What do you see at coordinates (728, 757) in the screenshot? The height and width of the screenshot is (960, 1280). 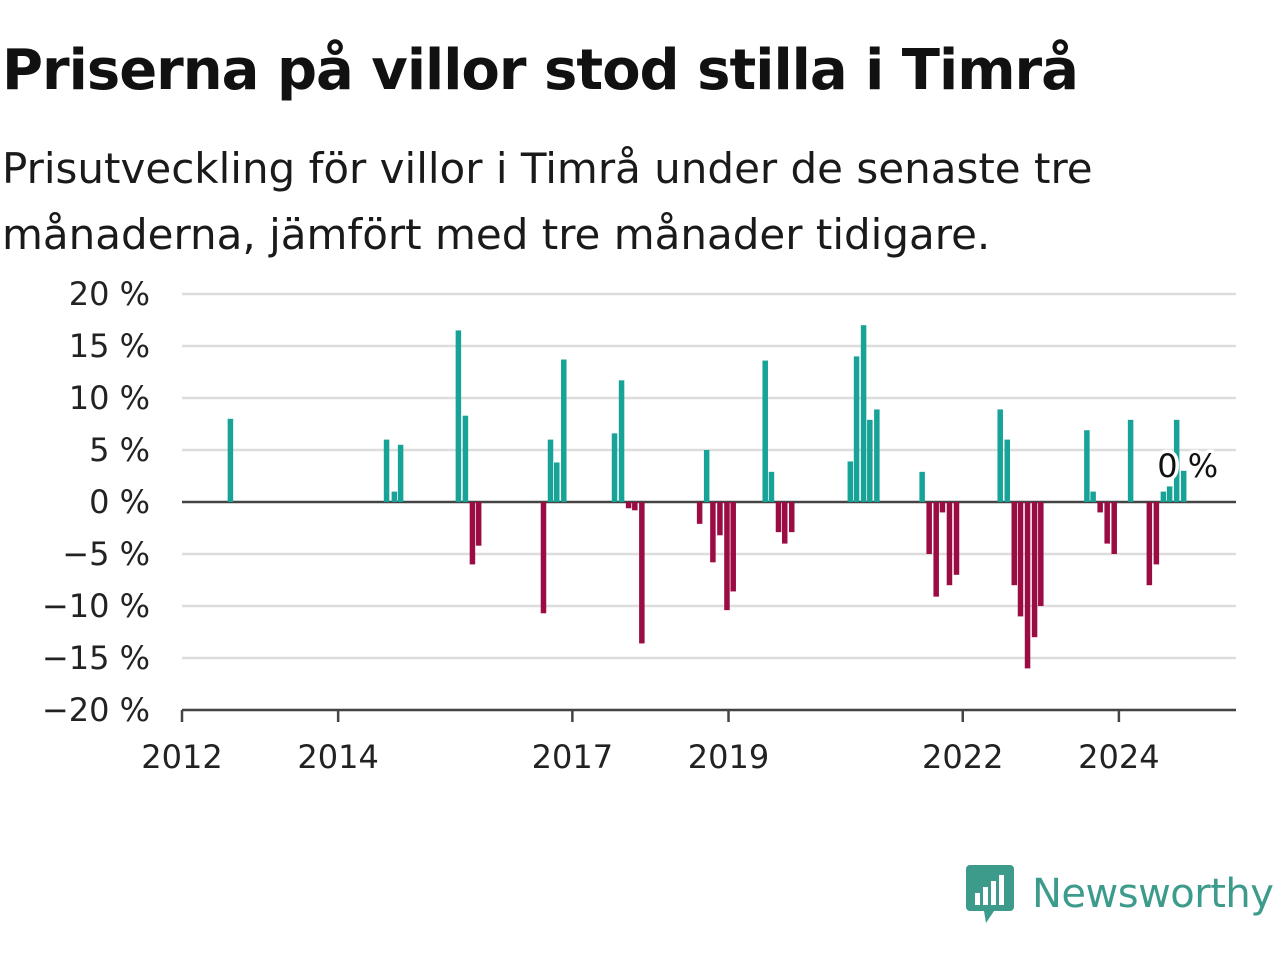 I see `x-tick-label: 2019` at bounding box center [728, 757].